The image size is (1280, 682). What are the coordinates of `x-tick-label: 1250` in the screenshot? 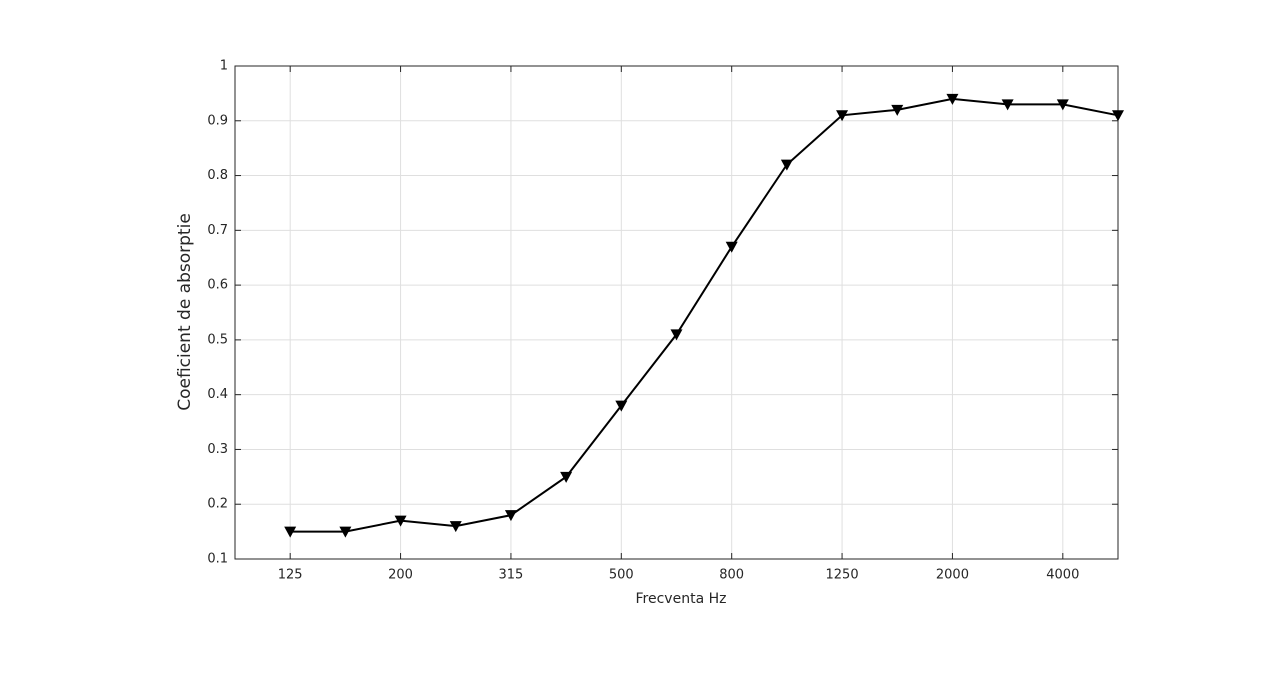 It's located at (842, 575).